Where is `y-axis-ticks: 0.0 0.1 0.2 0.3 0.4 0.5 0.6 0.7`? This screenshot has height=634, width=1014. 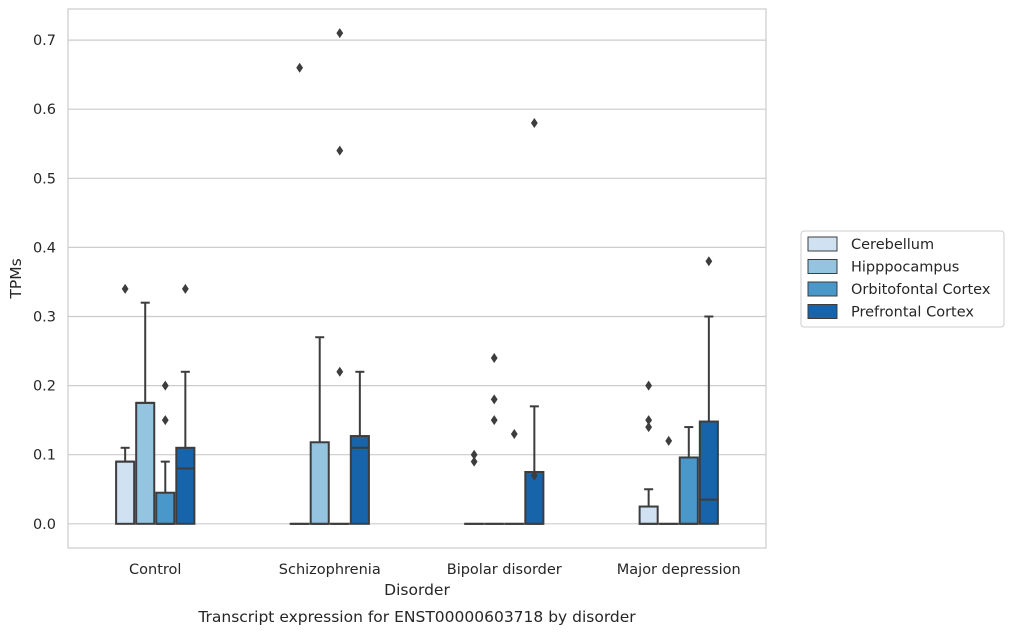 y-axis-ticks: 0.0 0.1 0.2 0.3 0.4 0.5 0.6 0.7 is located at coordinates (44, 283).